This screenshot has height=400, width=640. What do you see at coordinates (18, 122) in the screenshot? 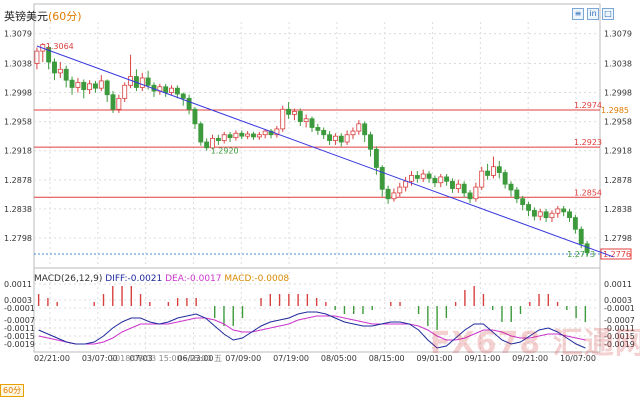
I see `price-tick-left: 1.2958` at bounding box center [18, 122].